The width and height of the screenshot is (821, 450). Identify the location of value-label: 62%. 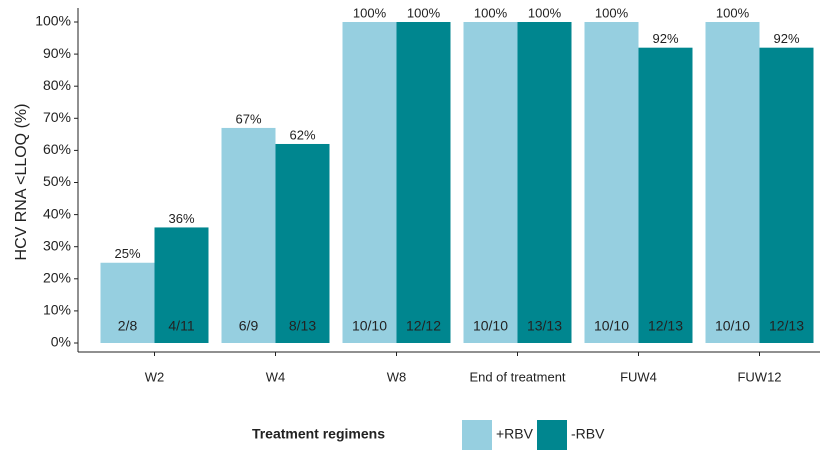
(302, 134).